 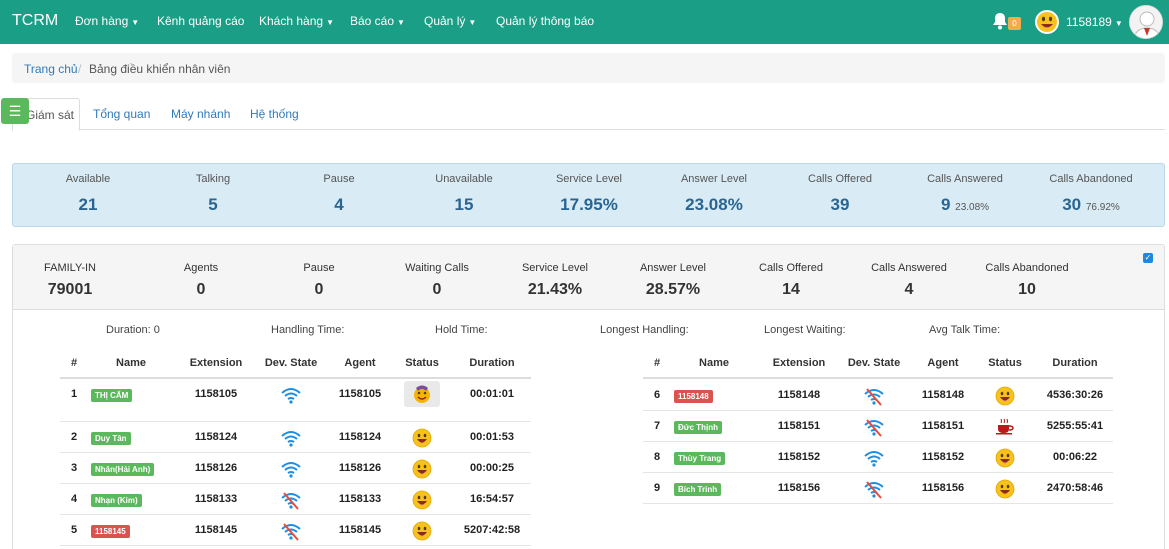 What do you see at coordinates (216, 437) in the screenshot?
I see `extension-cell: 1158124` at bounding box center [216, 437].